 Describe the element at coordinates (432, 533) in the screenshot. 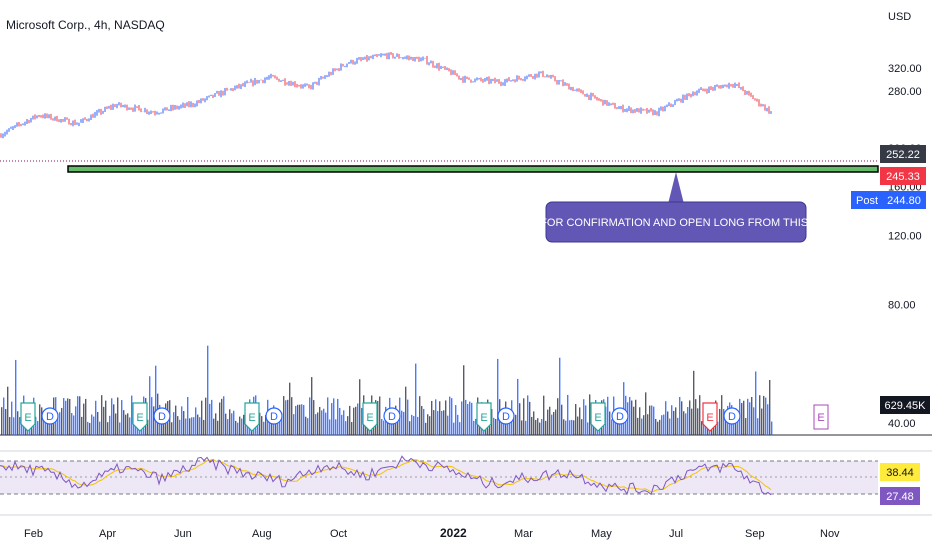

I see `time-axis: Feb Apr Jun Aug Oct 2022 Mar May Jul Sep Nov` at that location.